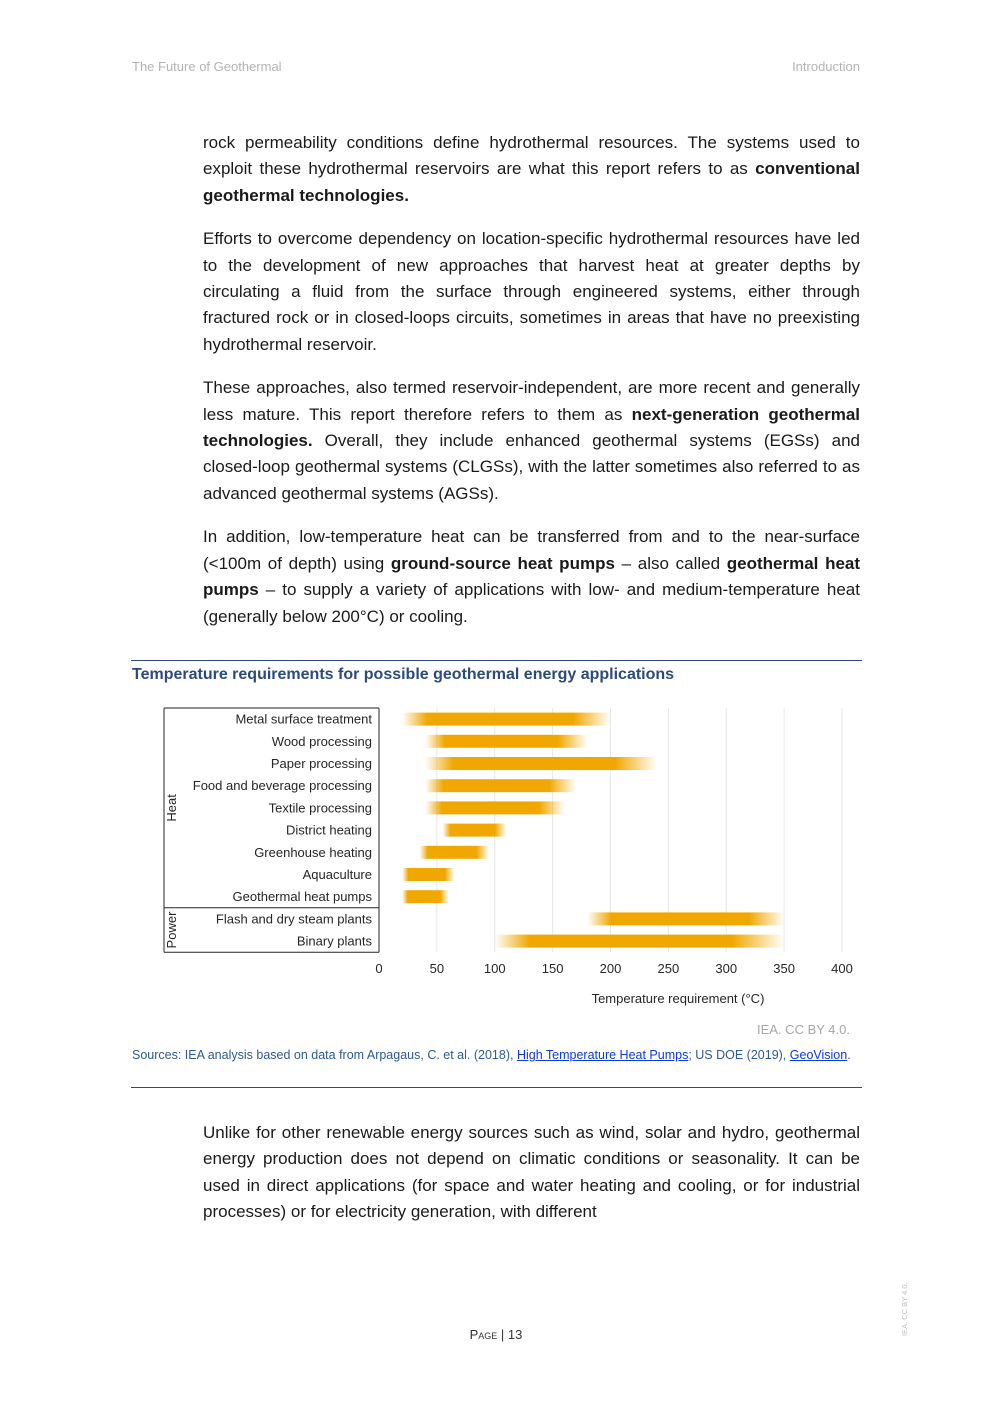  I want to click on page-footer: Page | 13, so click(496, 1334).